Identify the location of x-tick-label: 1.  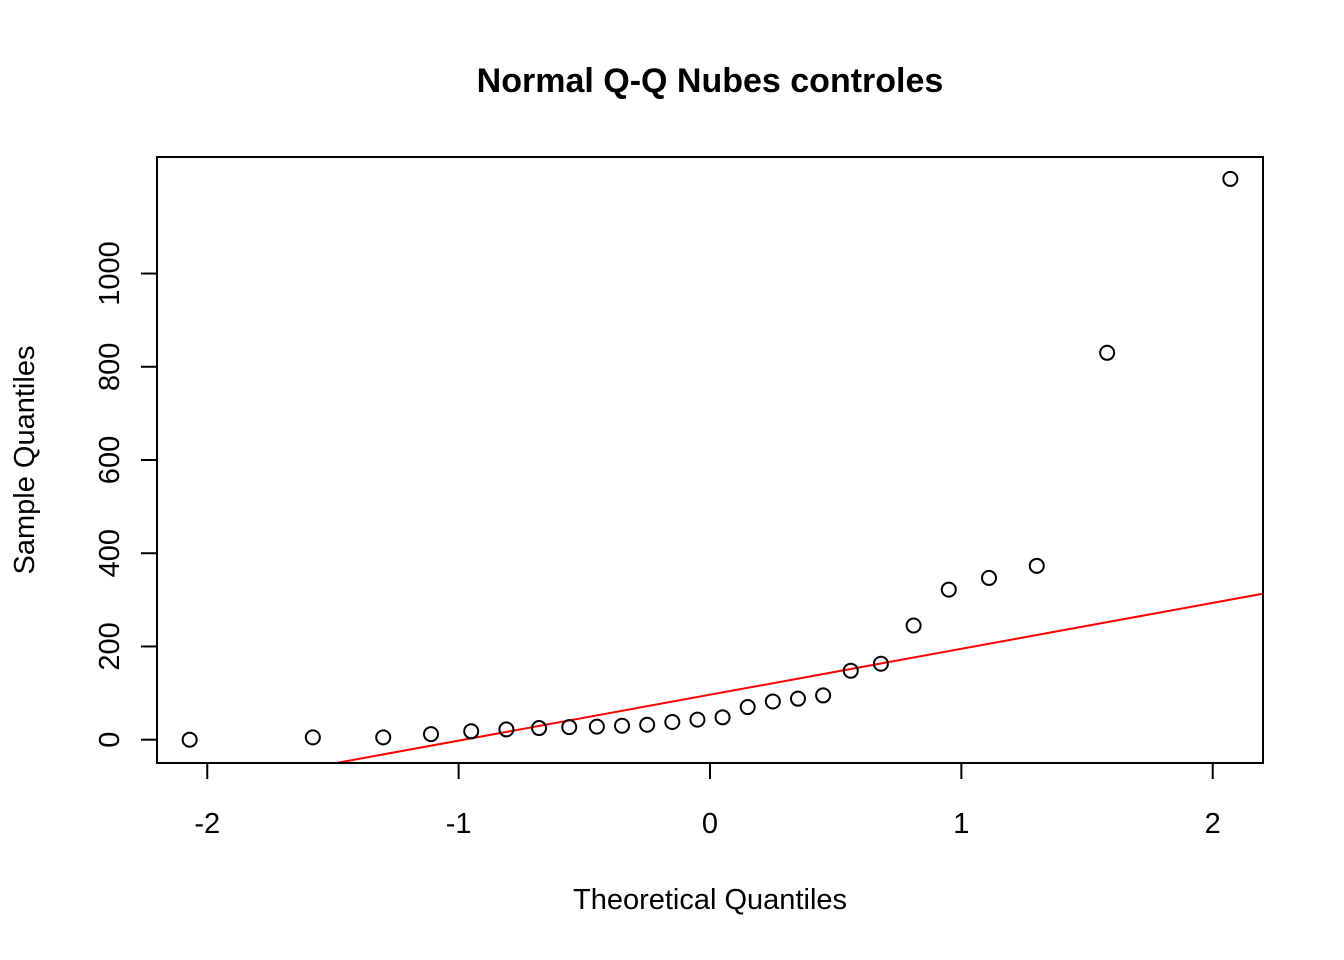
(961, 824).